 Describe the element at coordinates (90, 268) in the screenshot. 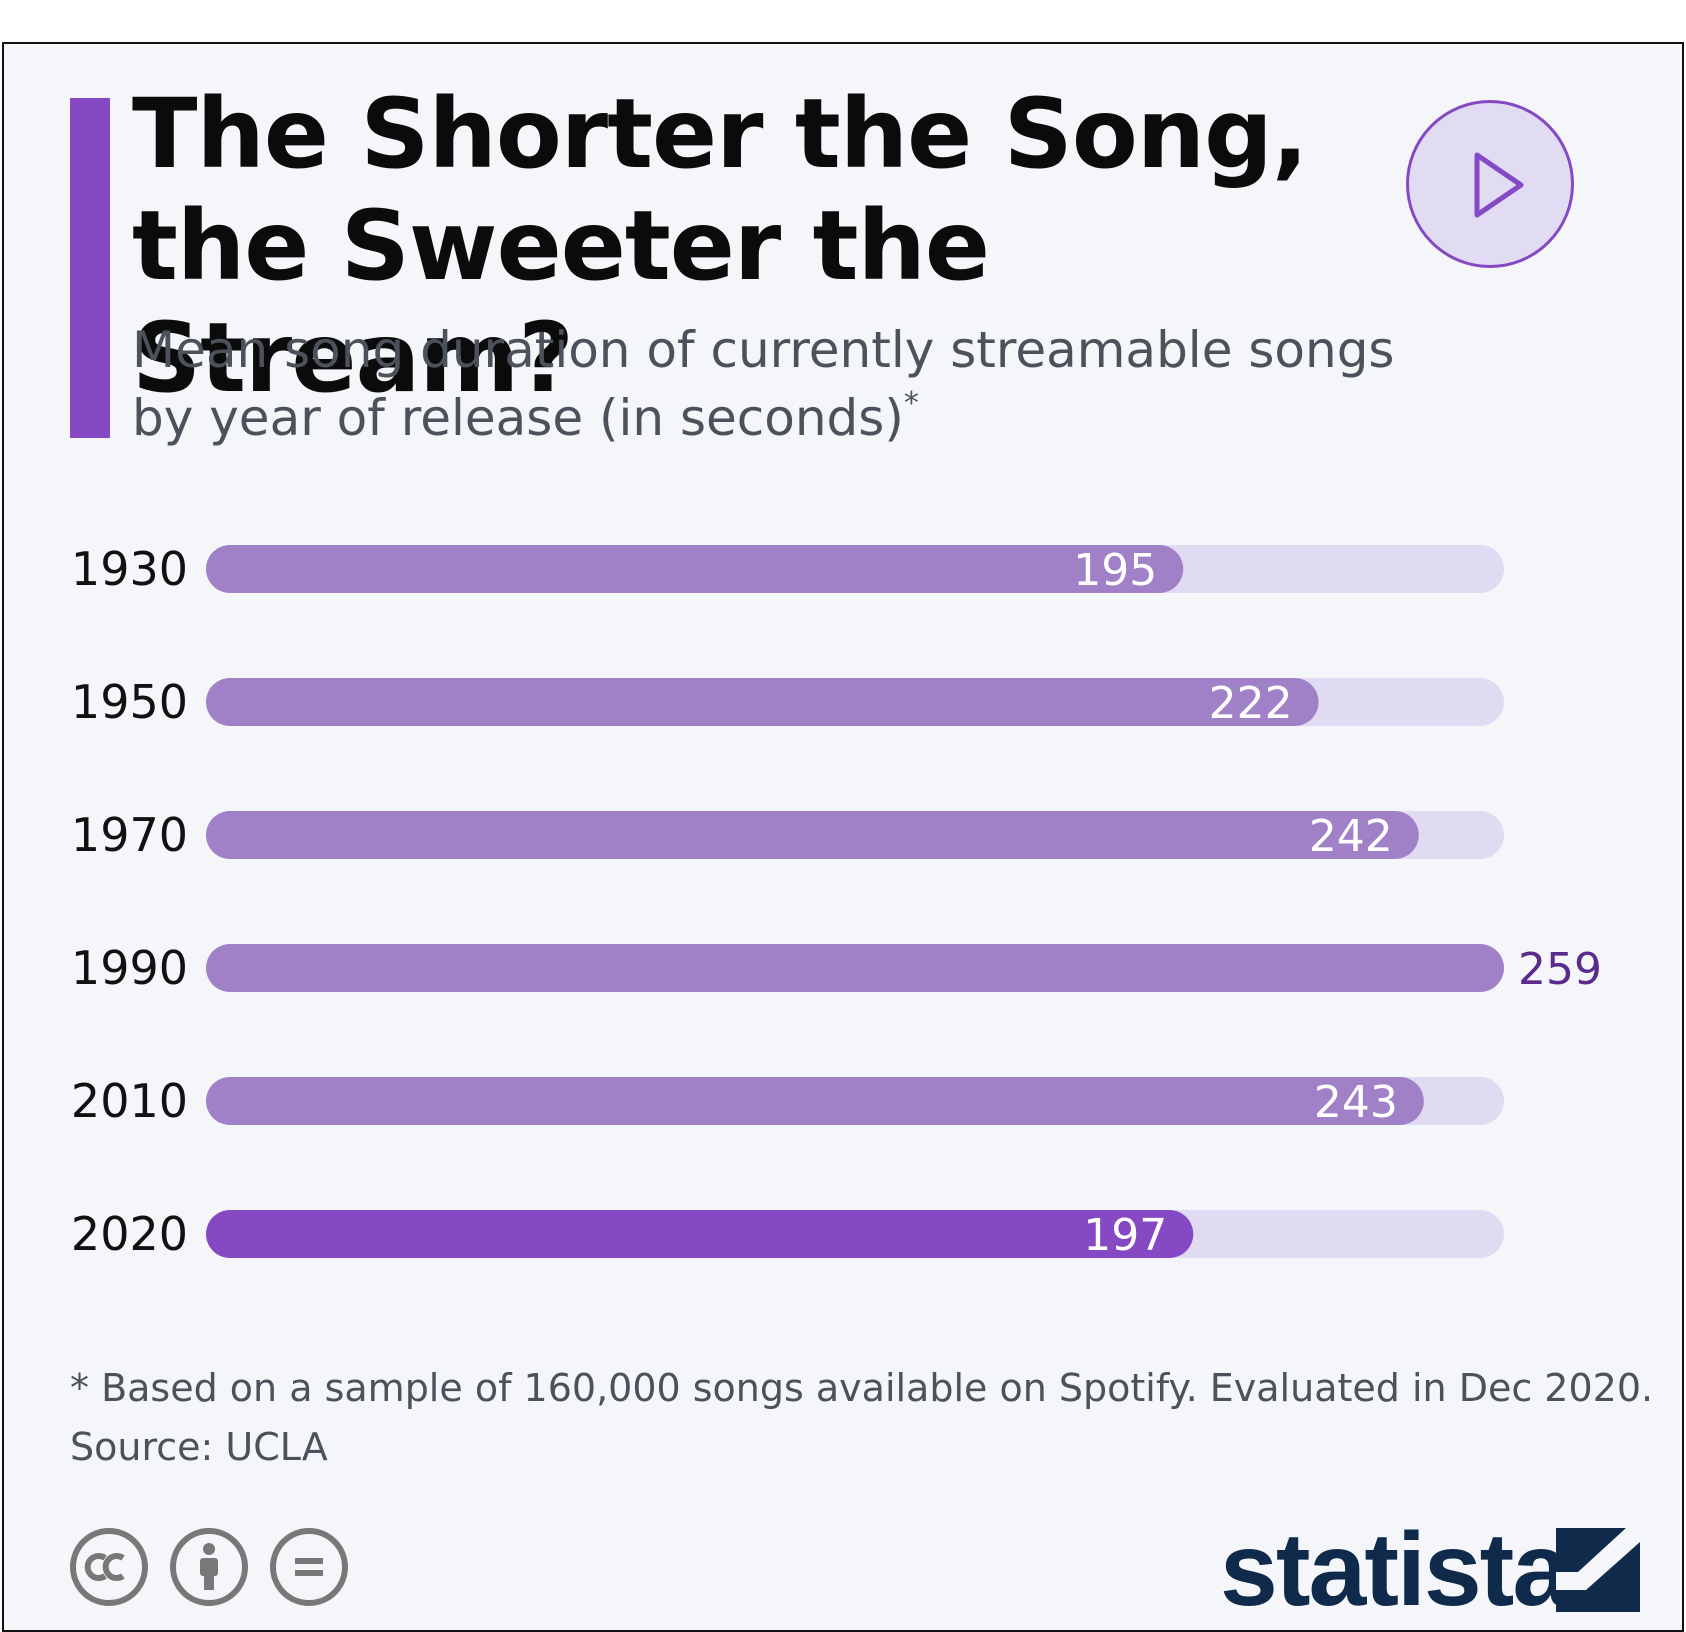

I see `title-accent-bar` at that location.